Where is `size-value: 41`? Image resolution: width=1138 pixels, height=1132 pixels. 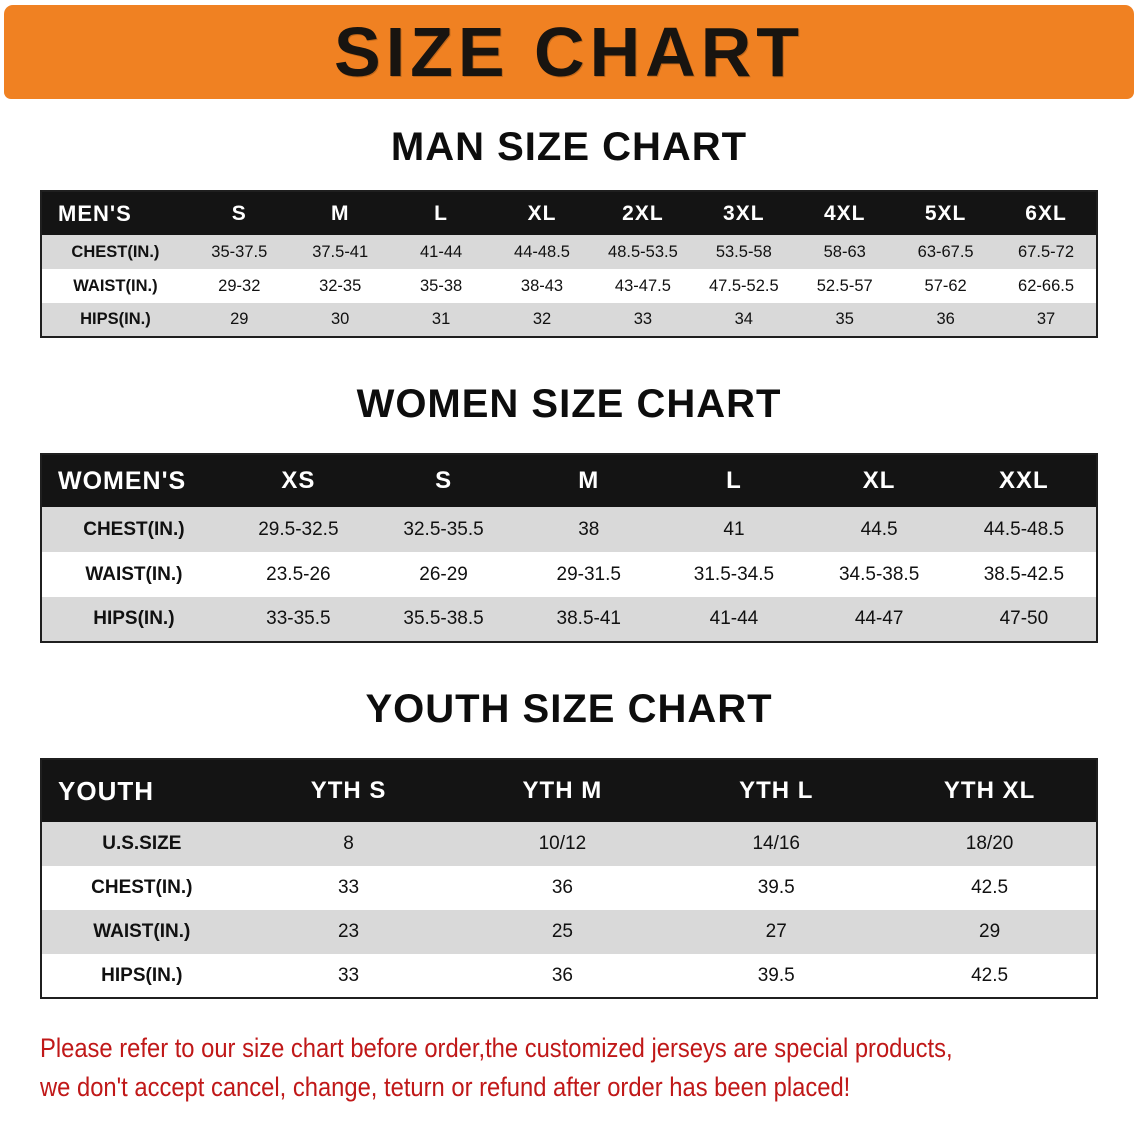
size-value: 41 is located at coordinates (734, 529).